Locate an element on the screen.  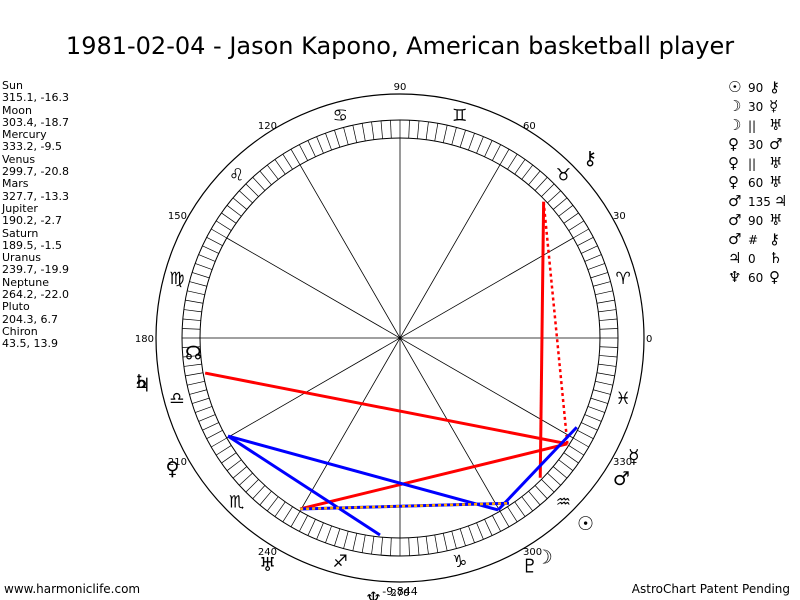
aspect-planet-1: ♃ is located at coordinates (735, 258).